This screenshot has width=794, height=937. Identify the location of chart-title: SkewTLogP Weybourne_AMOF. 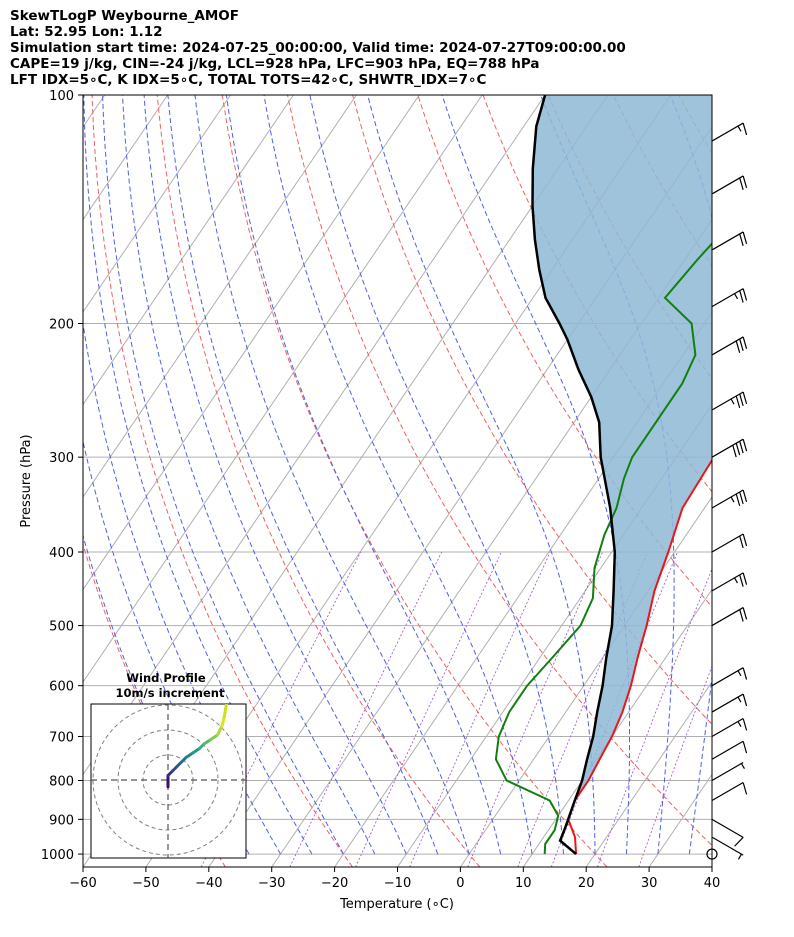
(124, 16).